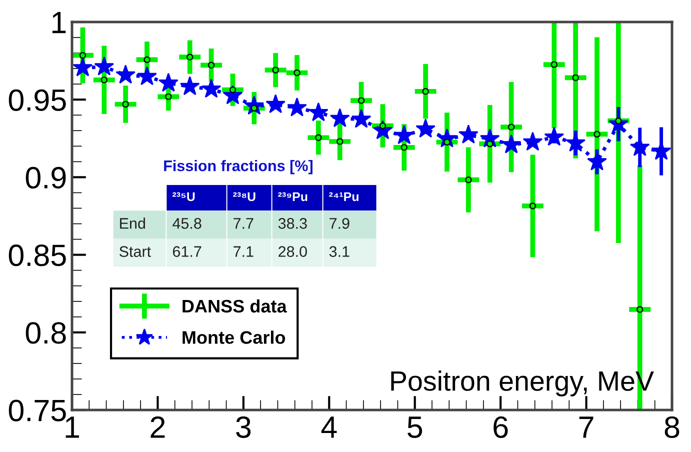 Image resolution: width=691 pixels, height=452 pixels. I want to click on annotation: ²³⁸U, so click(244, 197).